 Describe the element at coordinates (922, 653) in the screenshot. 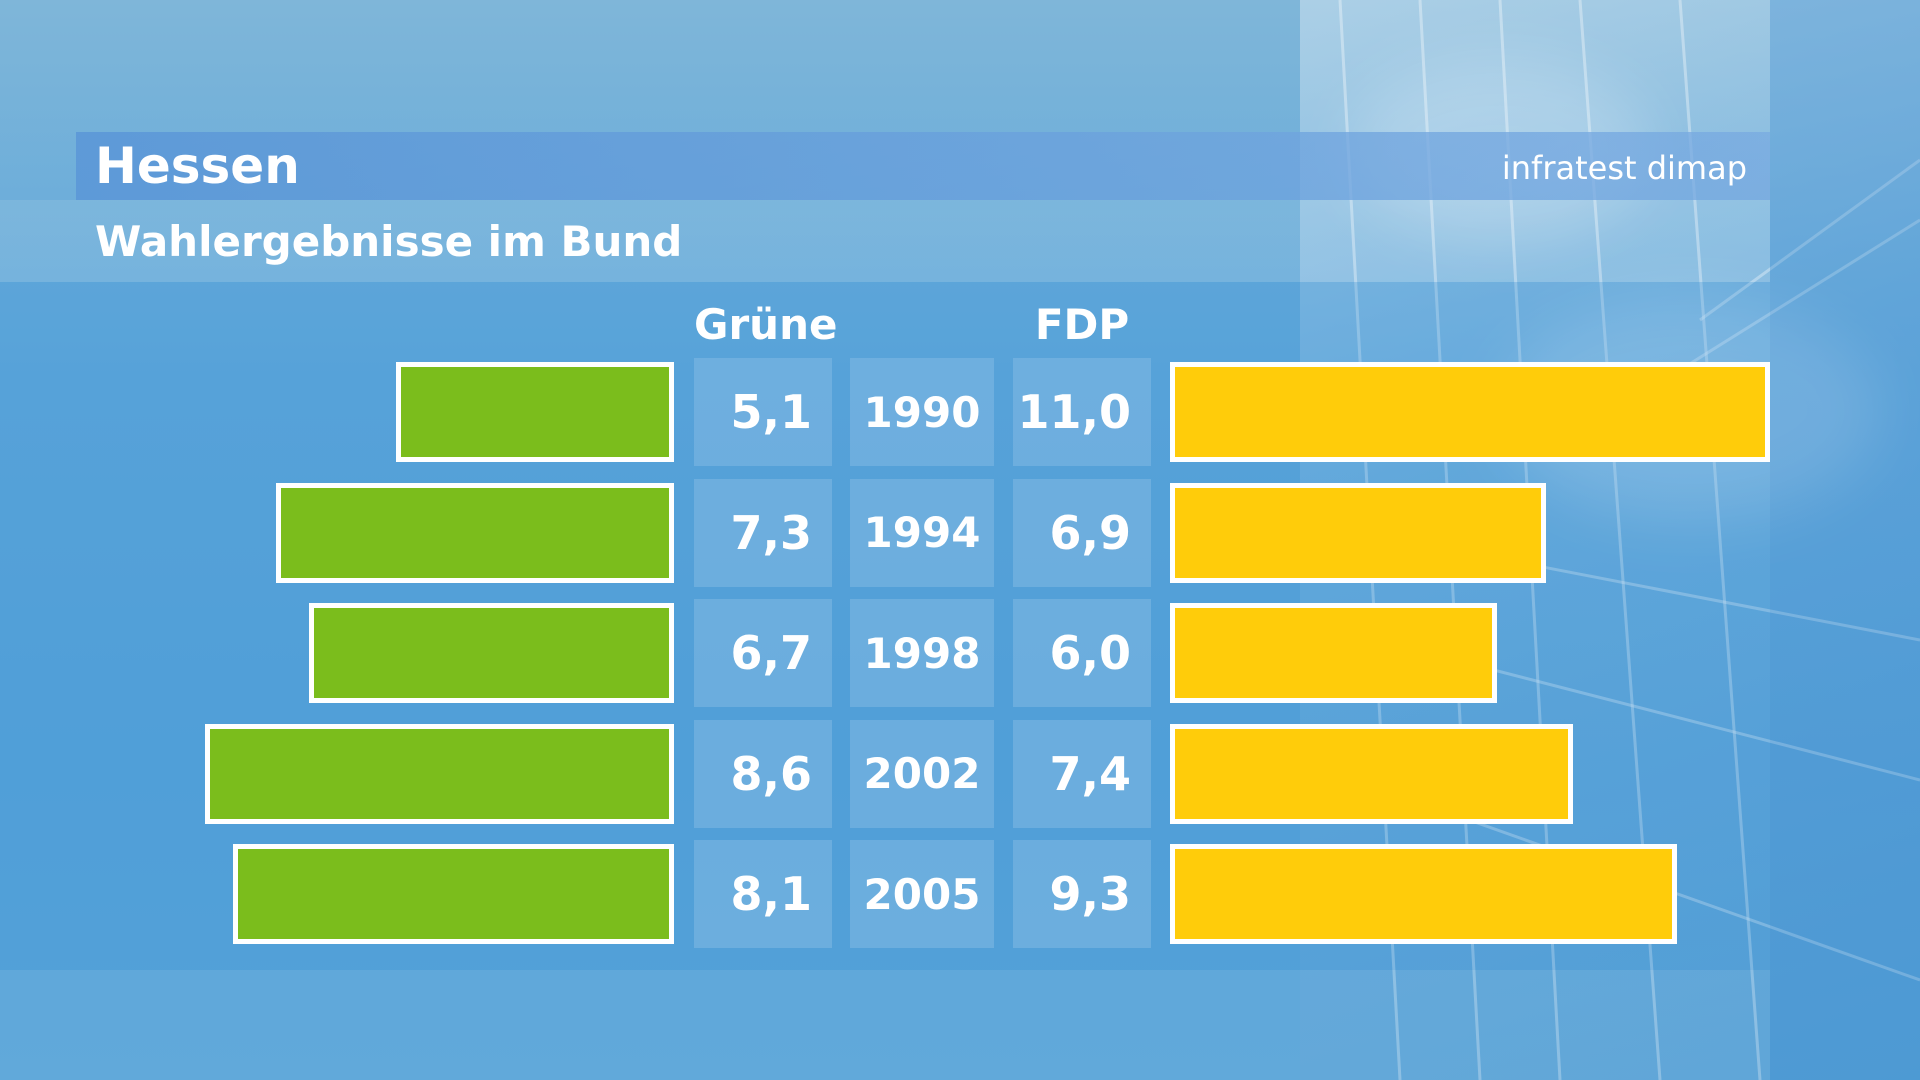

I see `year-label: 1998` at that location.